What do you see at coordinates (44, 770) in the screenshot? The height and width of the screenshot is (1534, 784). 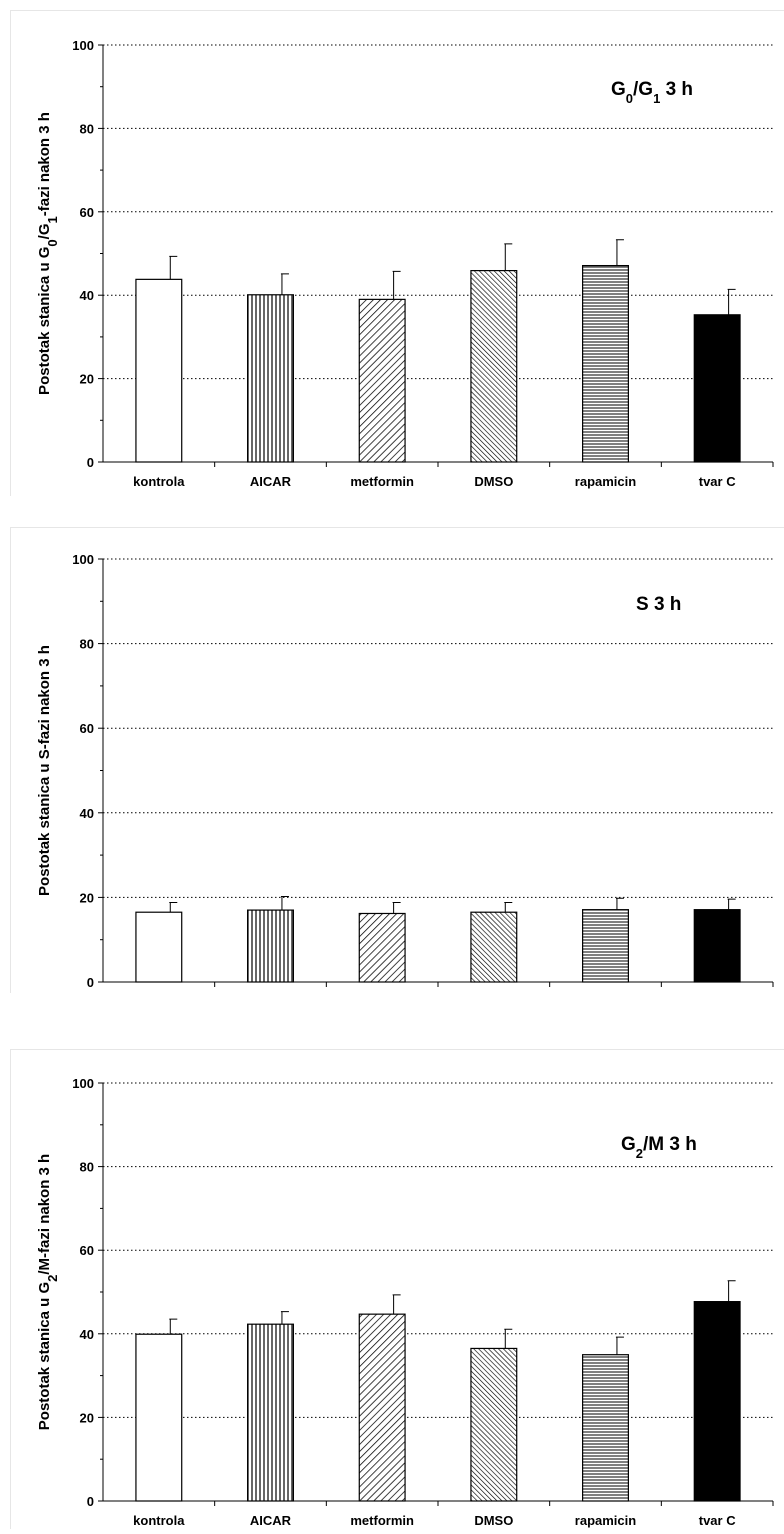 I see `y-axis-title: Postotak stanica u S-fazi nakon 3 h` at bounding box center [44, 770].